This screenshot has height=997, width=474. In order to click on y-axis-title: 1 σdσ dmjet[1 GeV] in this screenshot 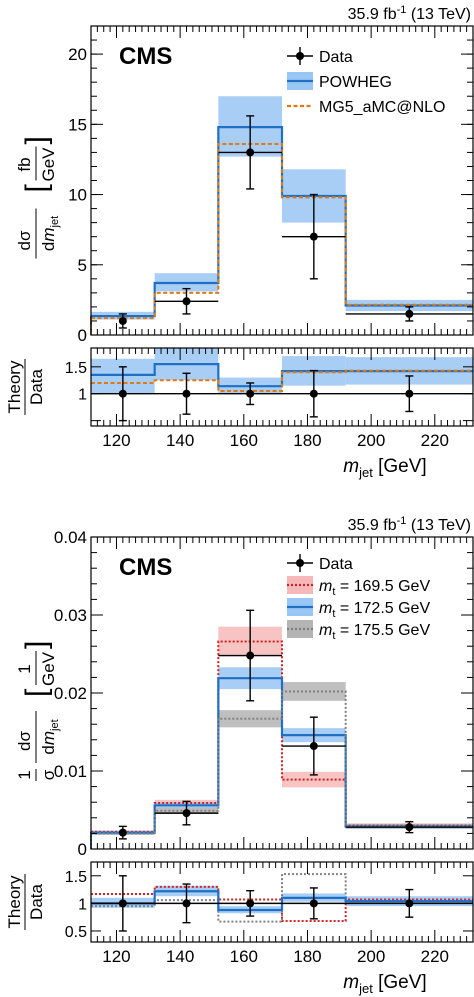, I will do `click(38, 711)`.